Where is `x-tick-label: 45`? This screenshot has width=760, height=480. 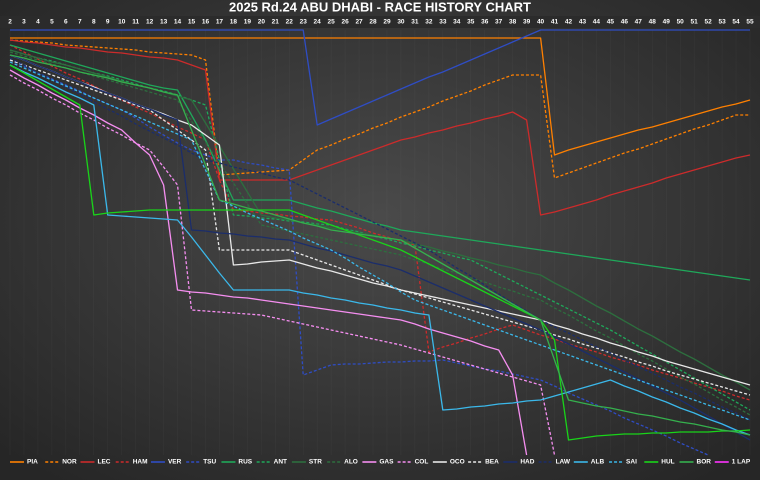 x-tick-label: 45 is located at coordinates (611, 22).